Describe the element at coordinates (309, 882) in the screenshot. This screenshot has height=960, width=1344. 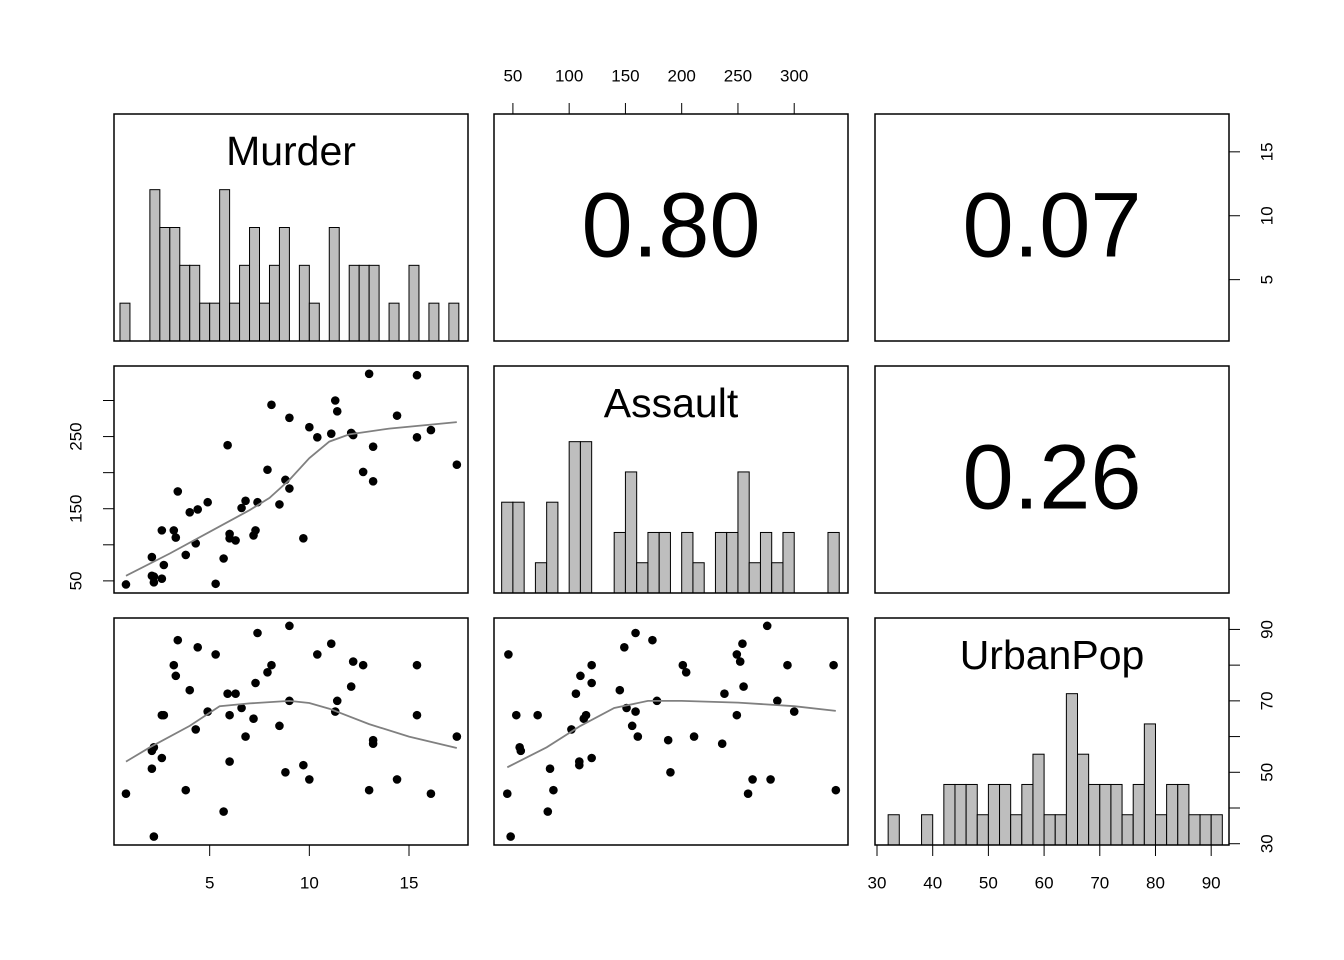
I see `tick-label: 10` at that location.